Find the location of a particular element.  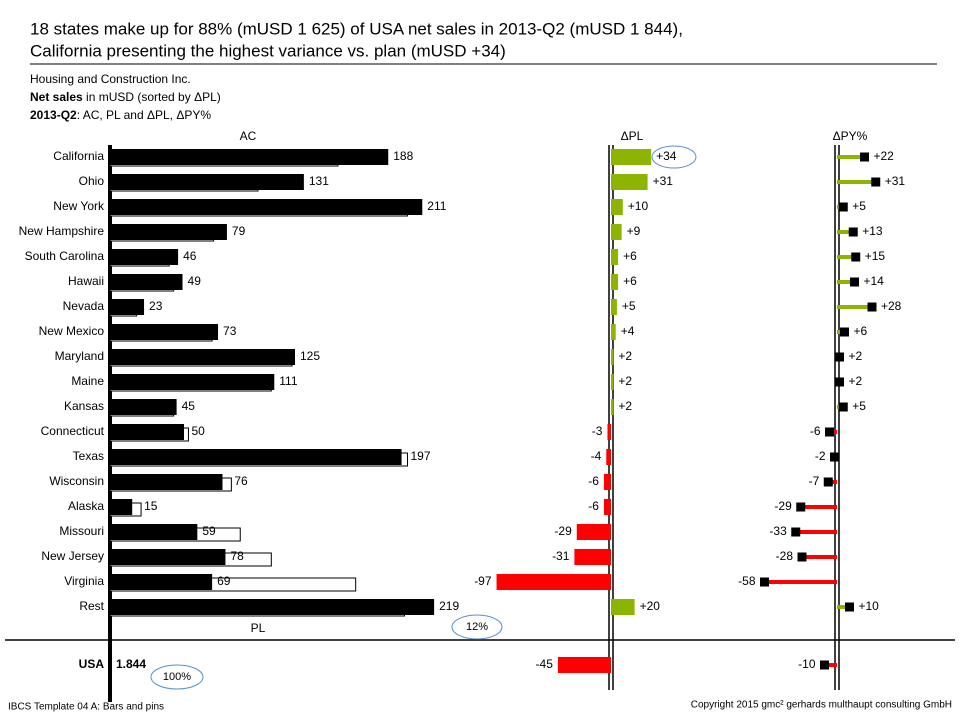

annotation: 12% is located at coordinates (477, 627).